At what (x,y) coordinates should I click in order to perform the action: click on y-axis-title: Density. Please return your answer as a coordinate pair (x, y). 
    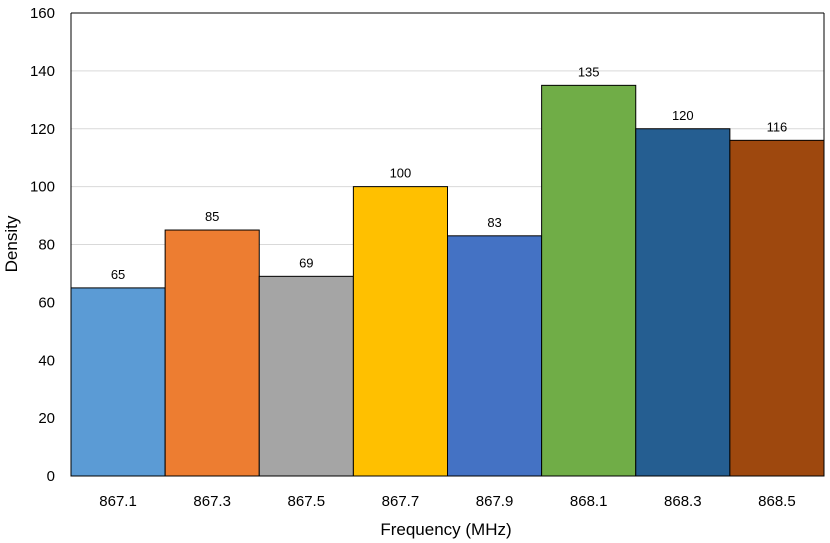
    Looking at the image, I should click on (11, 243).